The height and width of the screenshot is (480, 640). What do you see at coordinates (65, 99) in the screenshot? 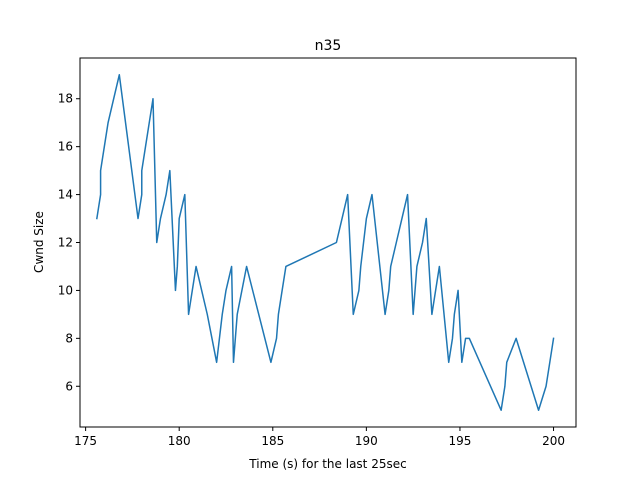
I see `y-tick-label: 18` at bounding box center [65, 99].